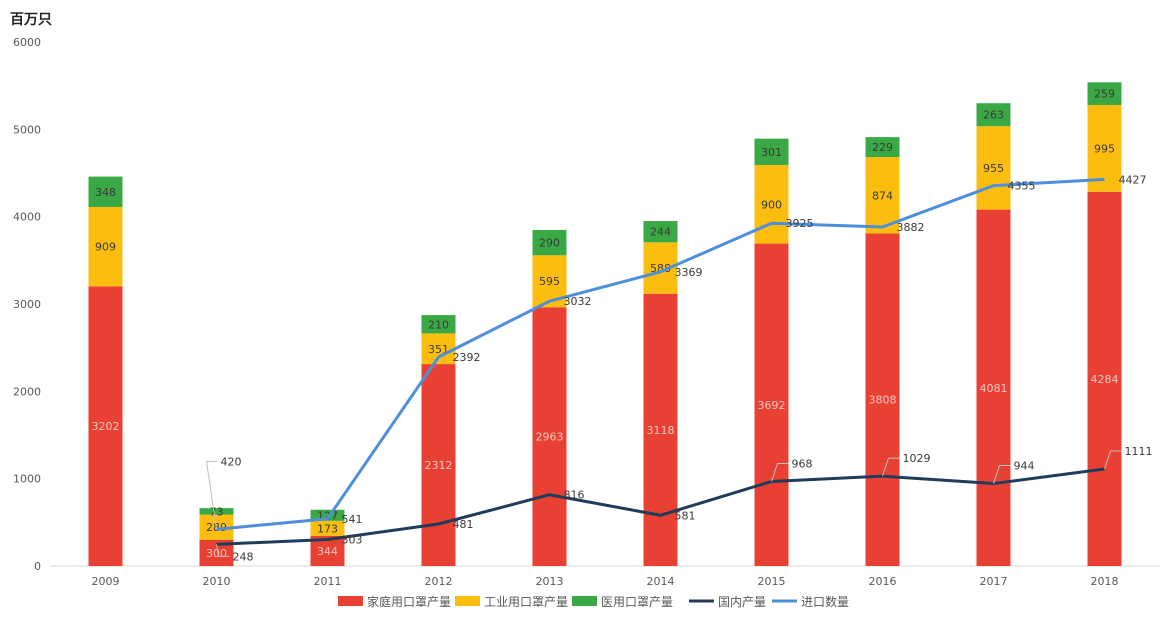 The width and height of the screenshot is (1161, 620). I want to click on line-data-label: 4355, so click(1022, 186).